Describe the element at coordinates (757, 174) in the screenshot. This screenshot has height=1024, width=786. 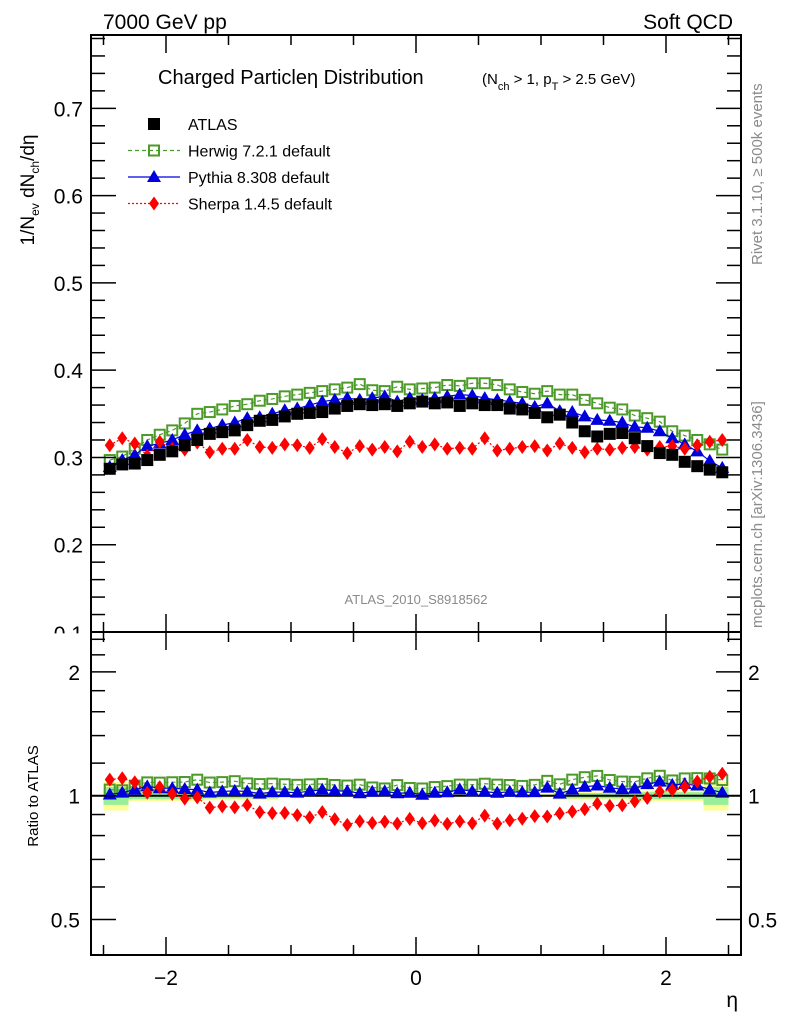
I see `rivet-label: Rivet 3.1.10, ≥ 500k events` at that location.